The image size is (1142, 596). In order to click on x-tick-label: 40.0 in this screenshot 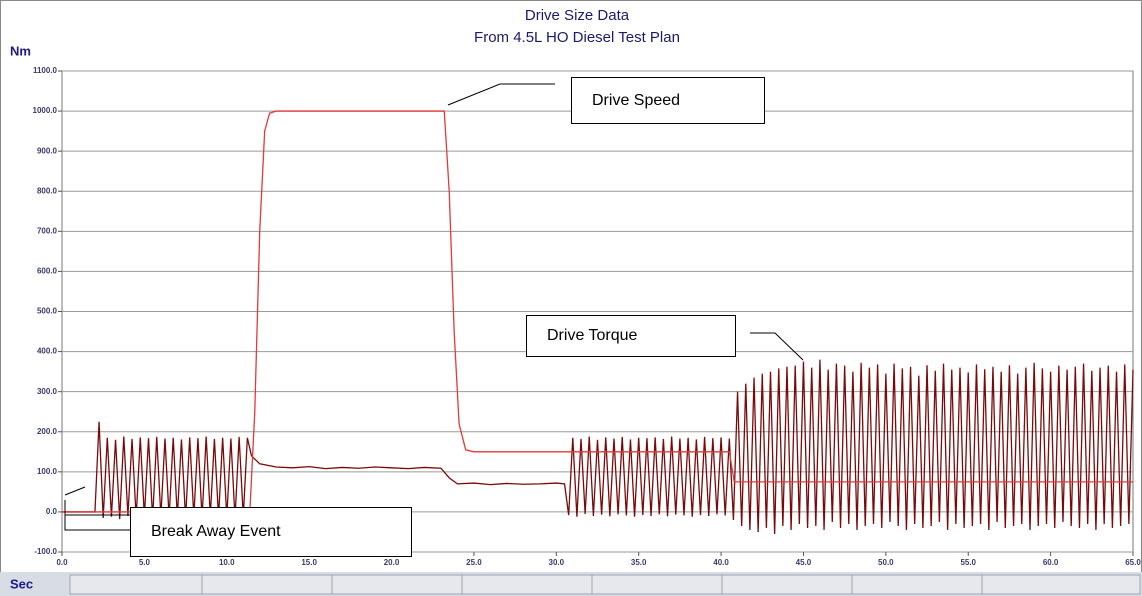, I will do `click(721, 562)`.